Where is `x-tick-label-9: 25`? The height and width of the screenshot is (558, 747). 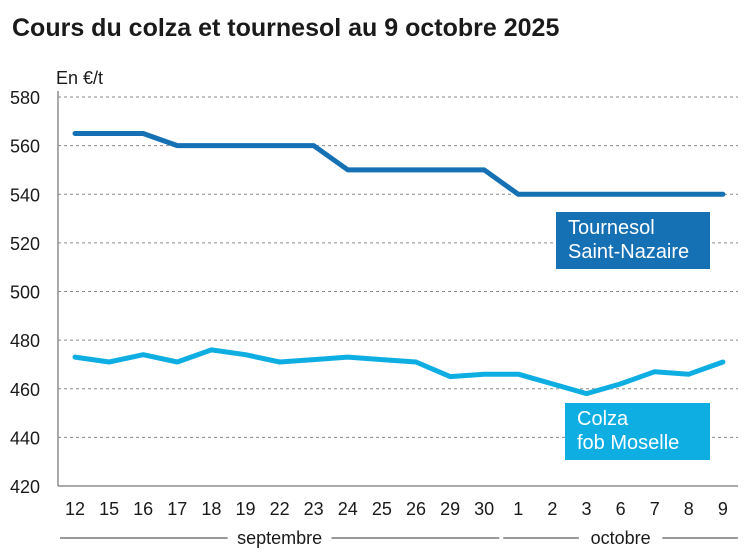 x-tick-label-9: 25 is located at coordinates (382, 509).